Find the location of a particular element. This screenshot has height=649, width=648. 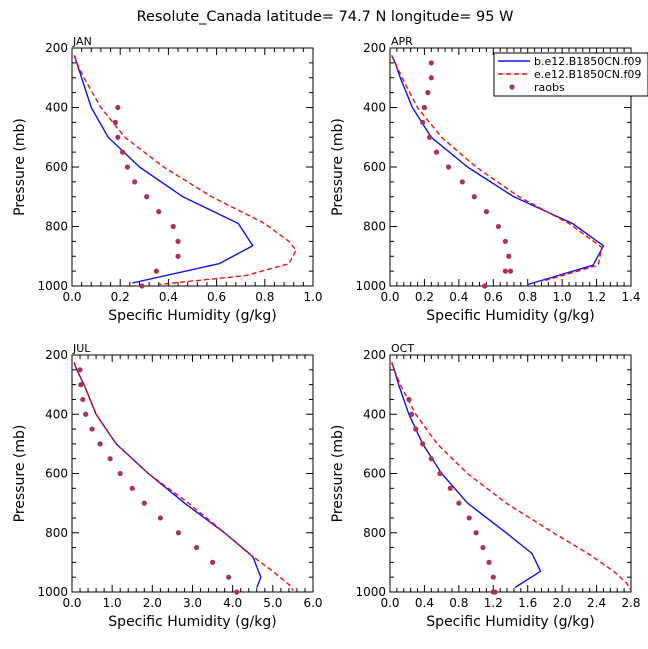

oct-y-tick-label: 400 is located at coordinates (374, 414).